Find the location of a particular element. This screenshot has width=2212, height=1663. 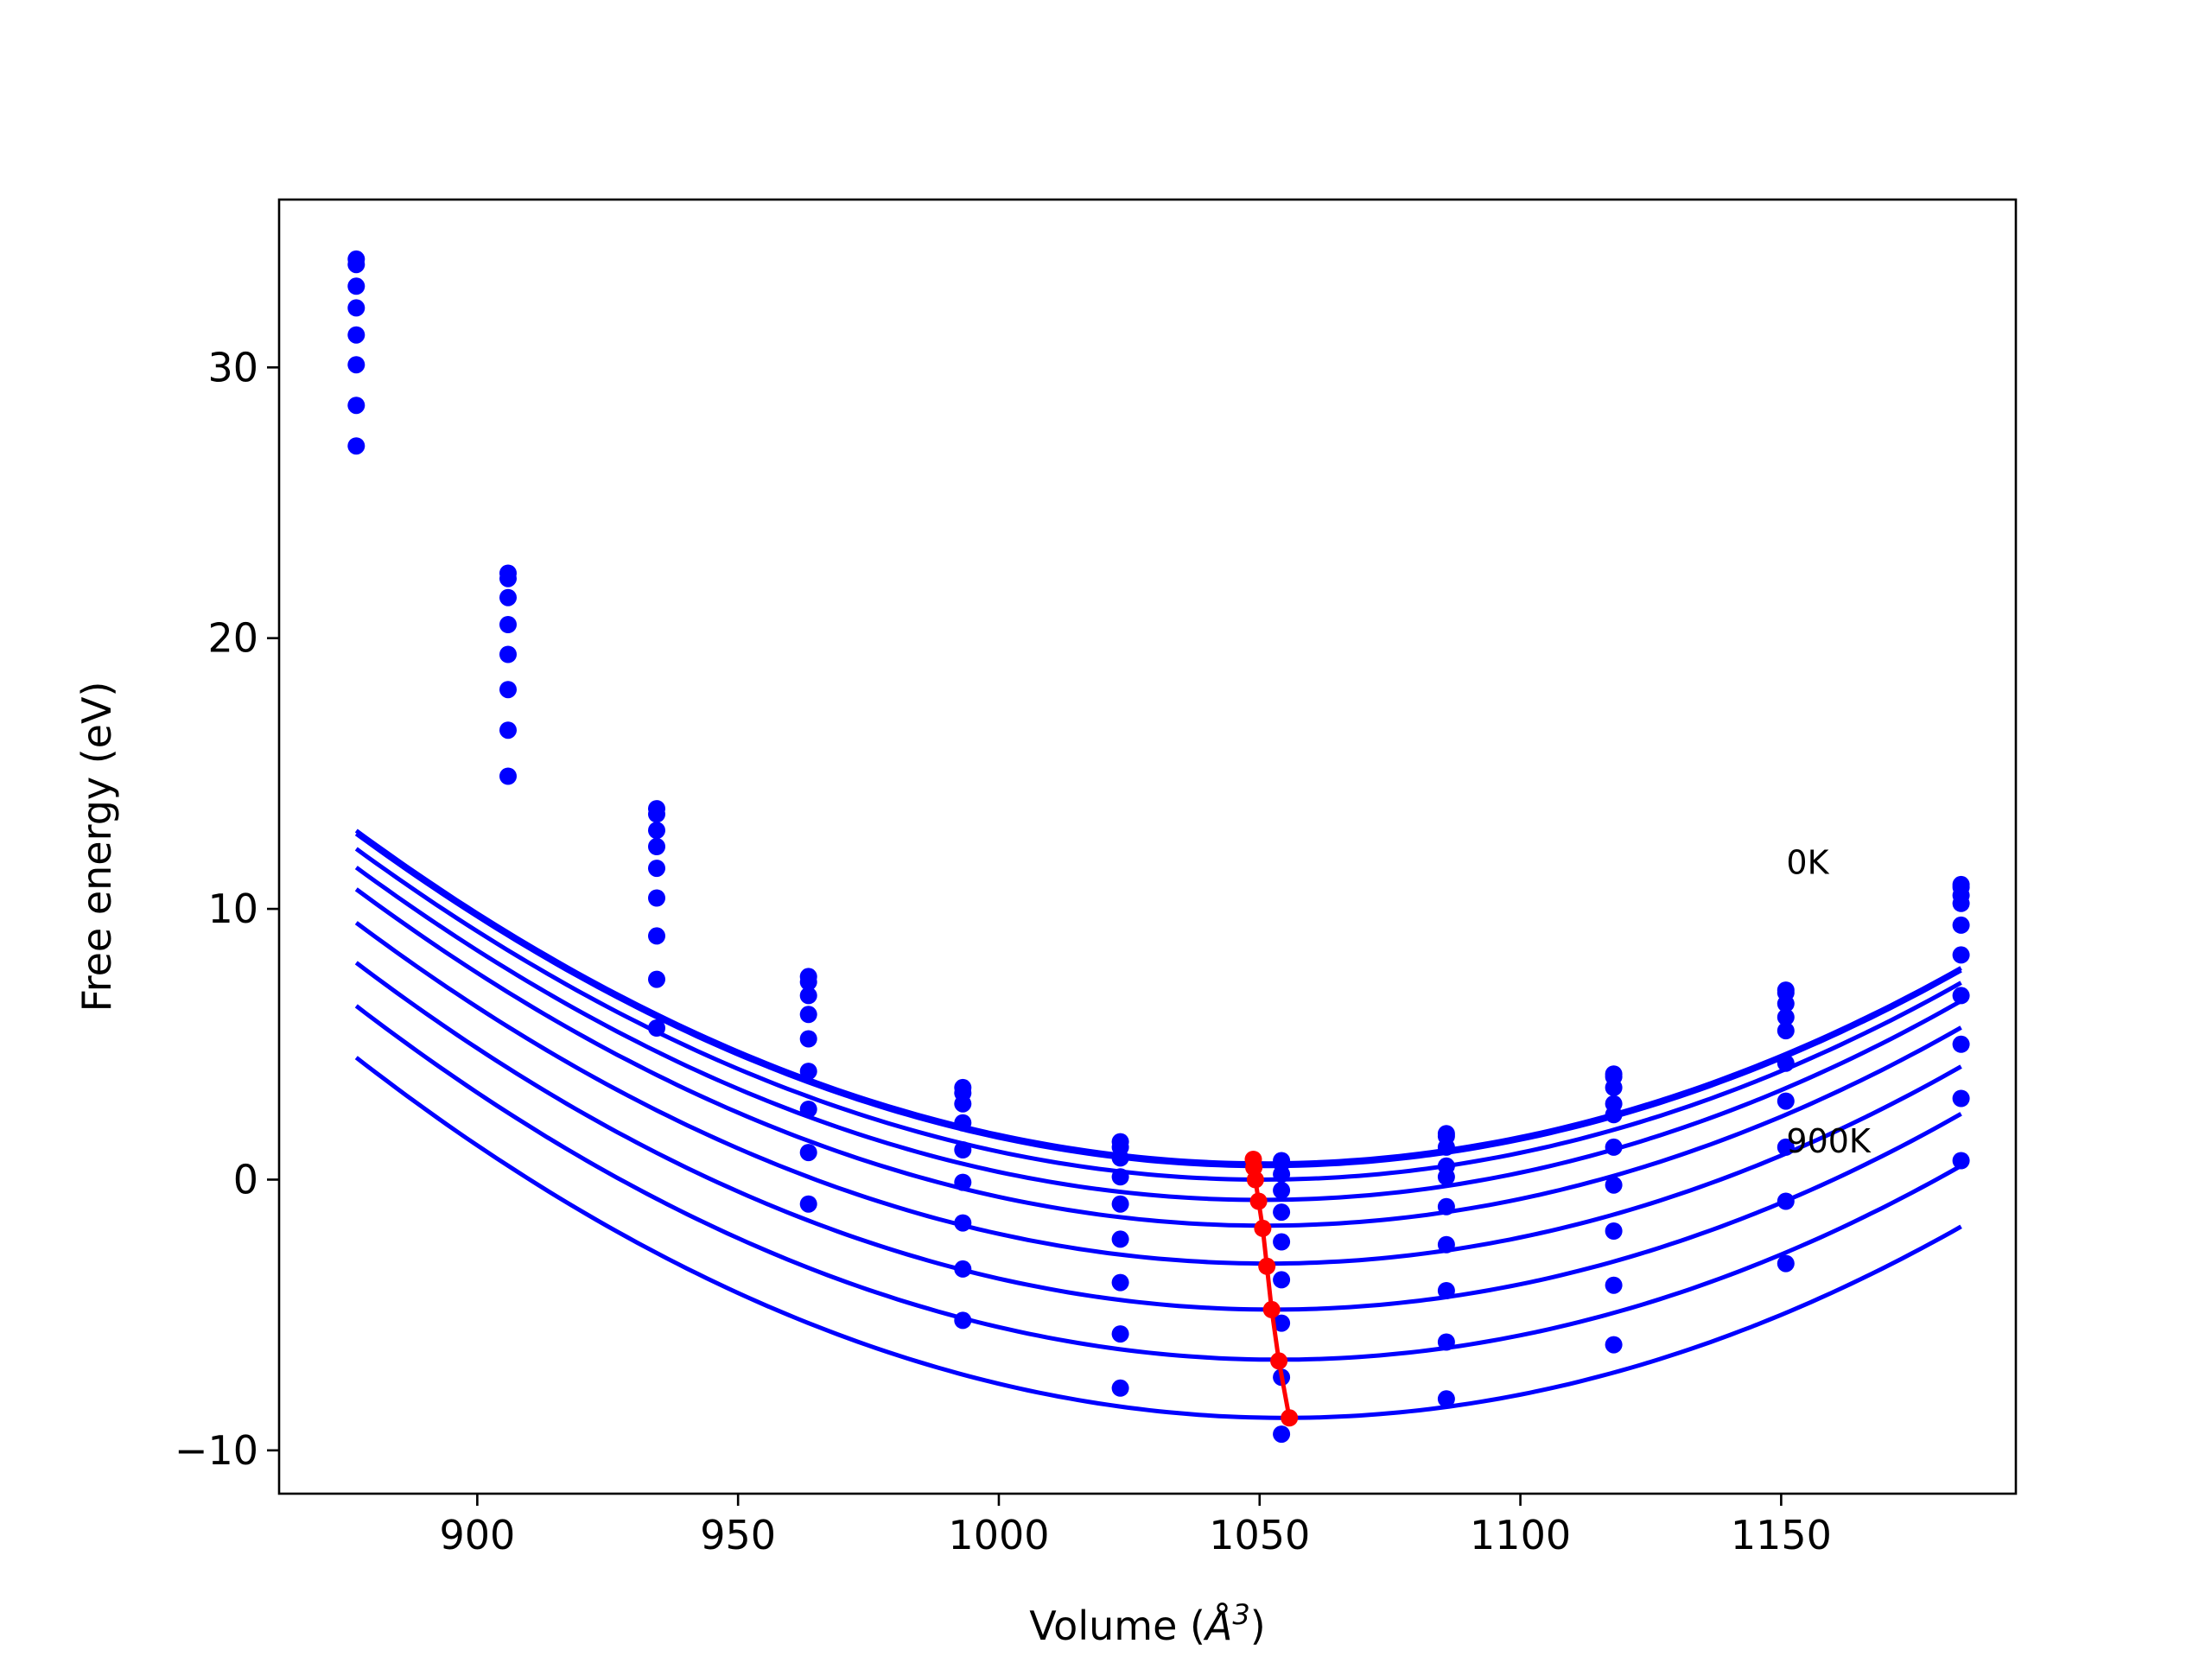

x-axis-label-superscript: 3 is located at coordinates (1240, 1615).